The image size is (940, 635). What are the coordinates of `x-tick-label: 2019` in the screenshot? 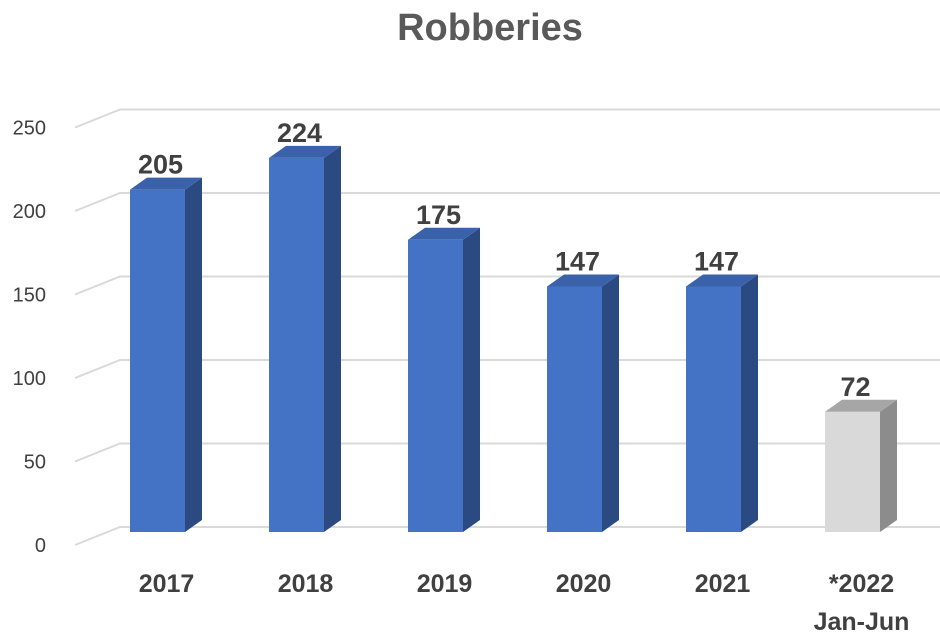 It's located at (445, 584).